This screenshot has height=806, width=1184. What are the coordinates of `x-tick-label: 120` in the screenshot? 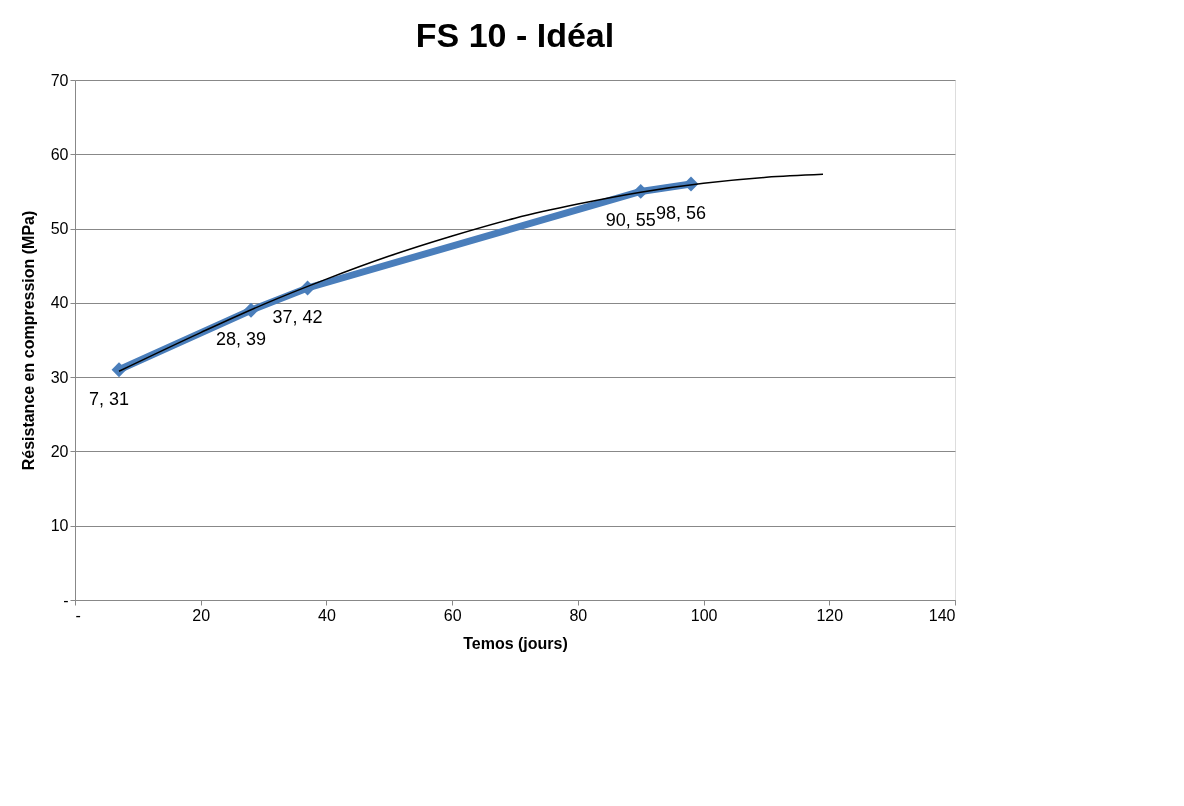 It's located at (830, 615).